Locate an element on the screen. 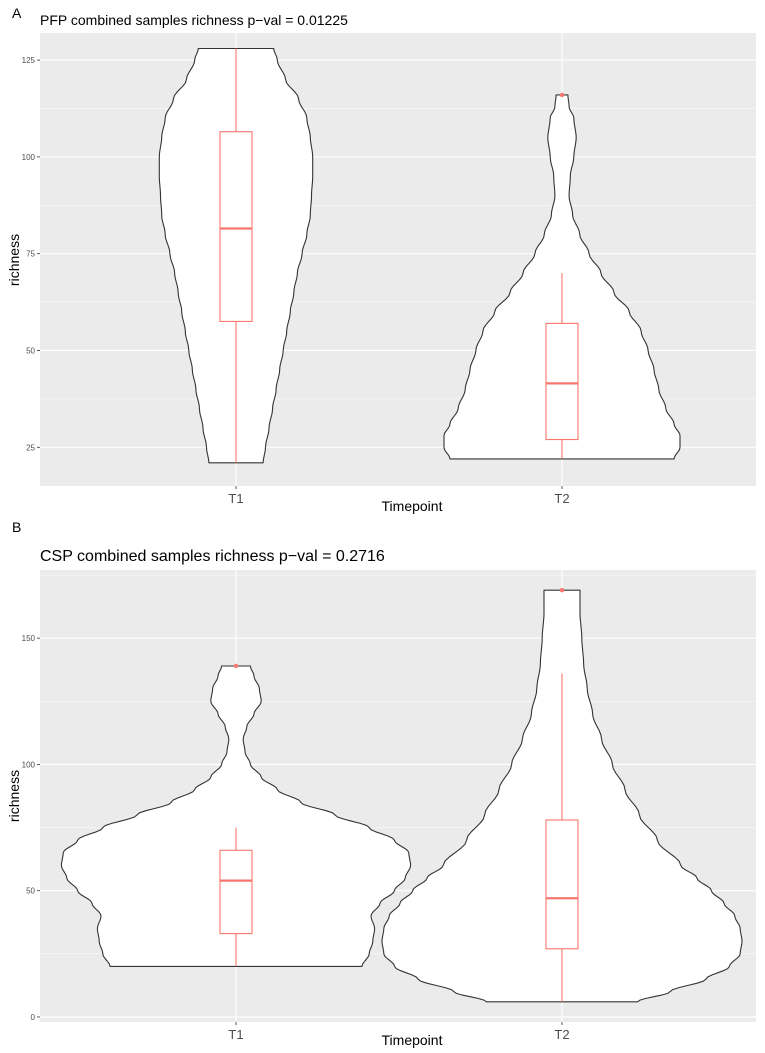  y-axis-ticks: 25 50 75 100 125 is located at coordinates (31, 254).